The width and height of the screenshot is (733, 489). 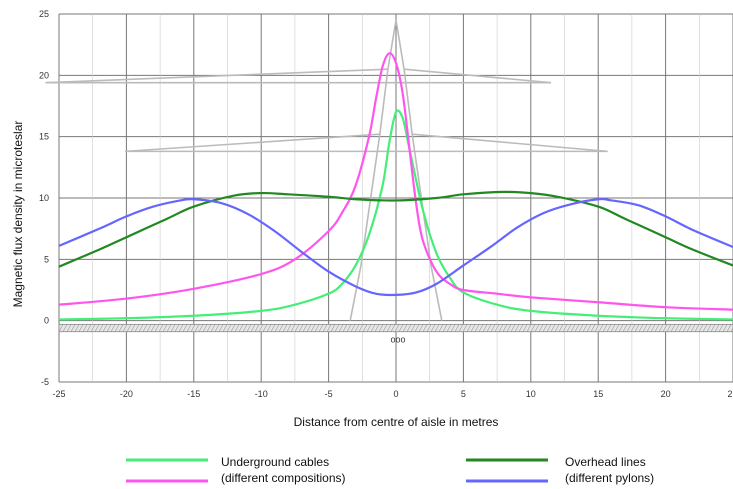 What do you see at coordinates (46, 259) in the screenshot?
I see `y-tick-label: 5` at bounding box center [46, 259].